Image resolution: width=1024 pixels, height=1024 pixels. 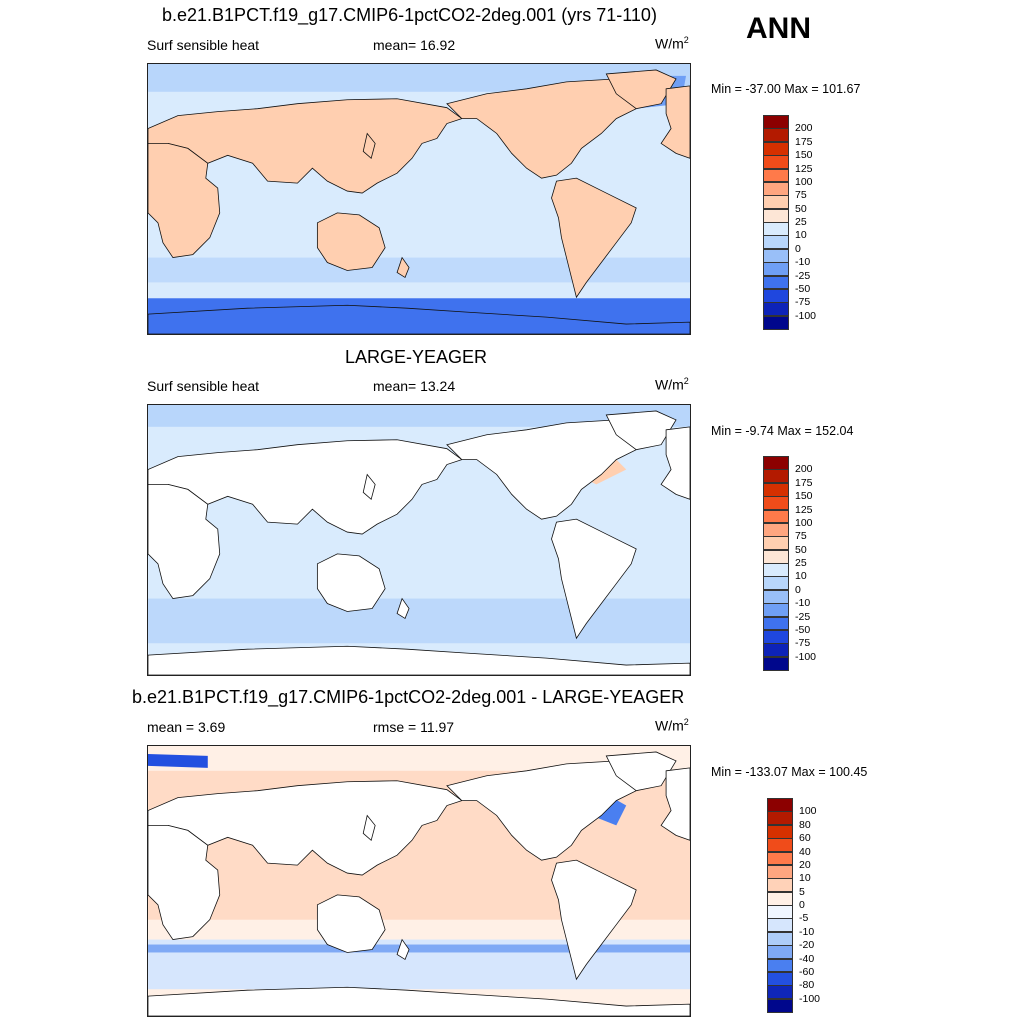 What do you see at coordinates (414, 727) in the screenshot?
I see `panel-3-rmse-label: rmse = 11.97` at bounding box center [414, 727].